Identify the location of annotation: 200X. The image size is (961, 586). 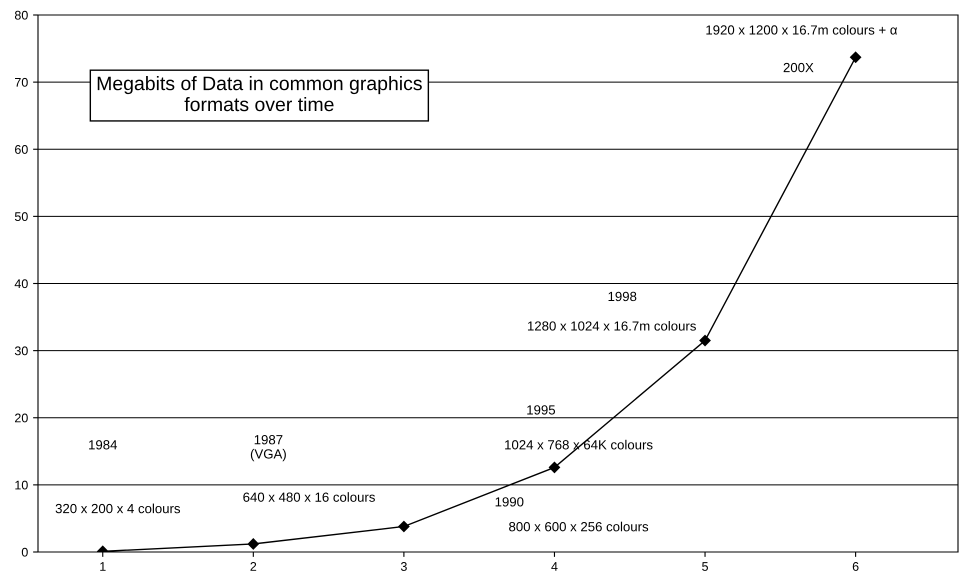
(799, 67).